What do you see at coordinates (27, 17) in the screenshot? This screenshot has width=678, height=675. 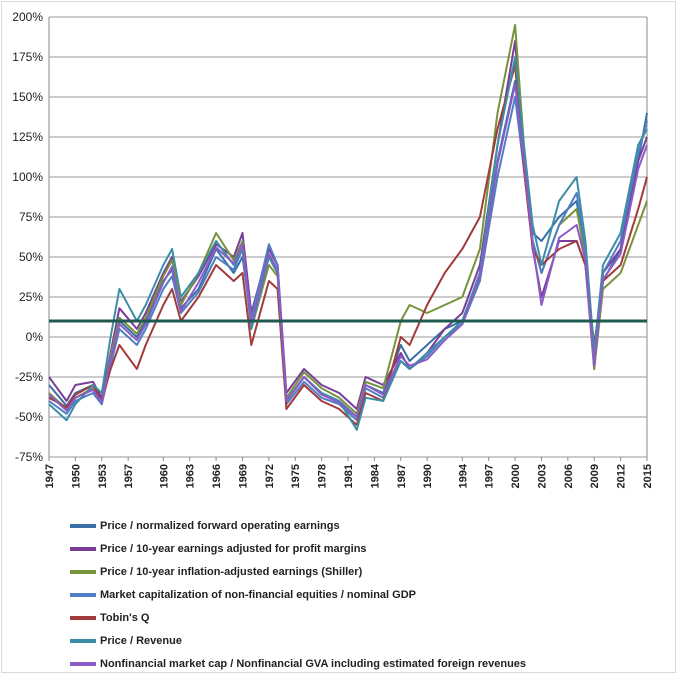 I see `y-tick-label-11: 200%` at bounding box center [27, 17].